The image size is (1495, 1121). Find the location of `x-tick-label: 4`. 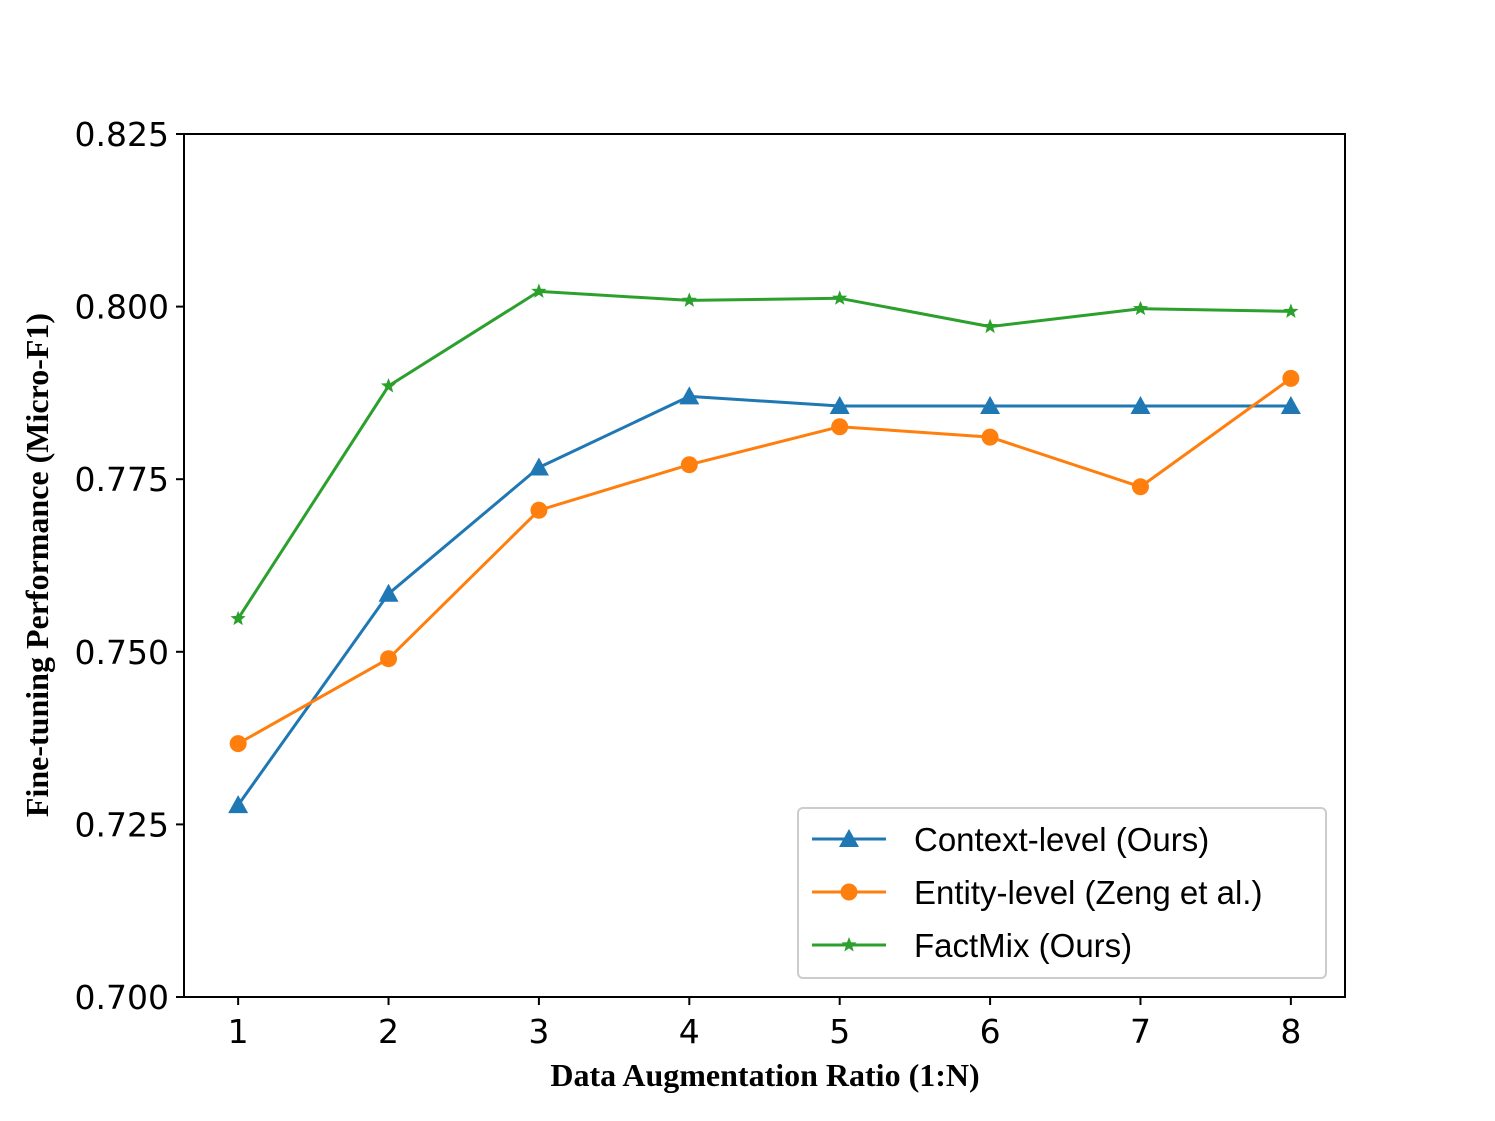

x-tick-label: 4 is located at coordinates (689, 1031).